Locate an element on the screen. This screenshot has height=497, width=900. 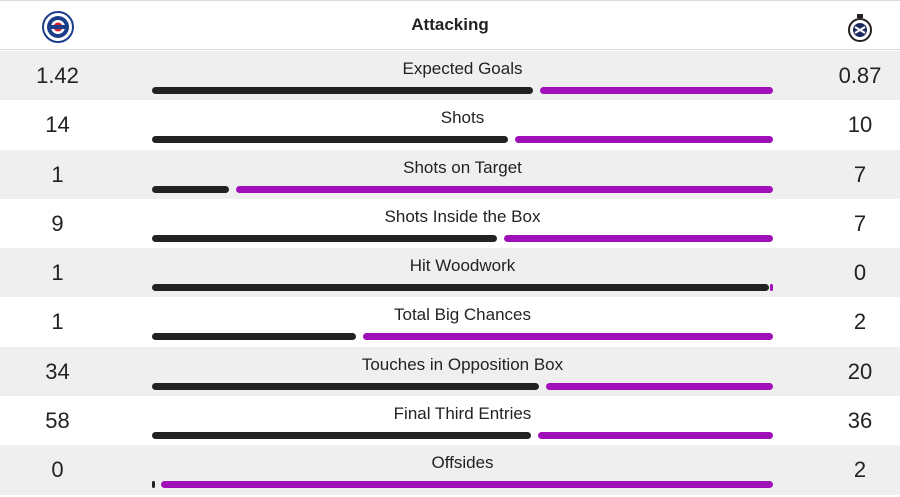
home-value: 1.42 is located at coordinates (57, 75).